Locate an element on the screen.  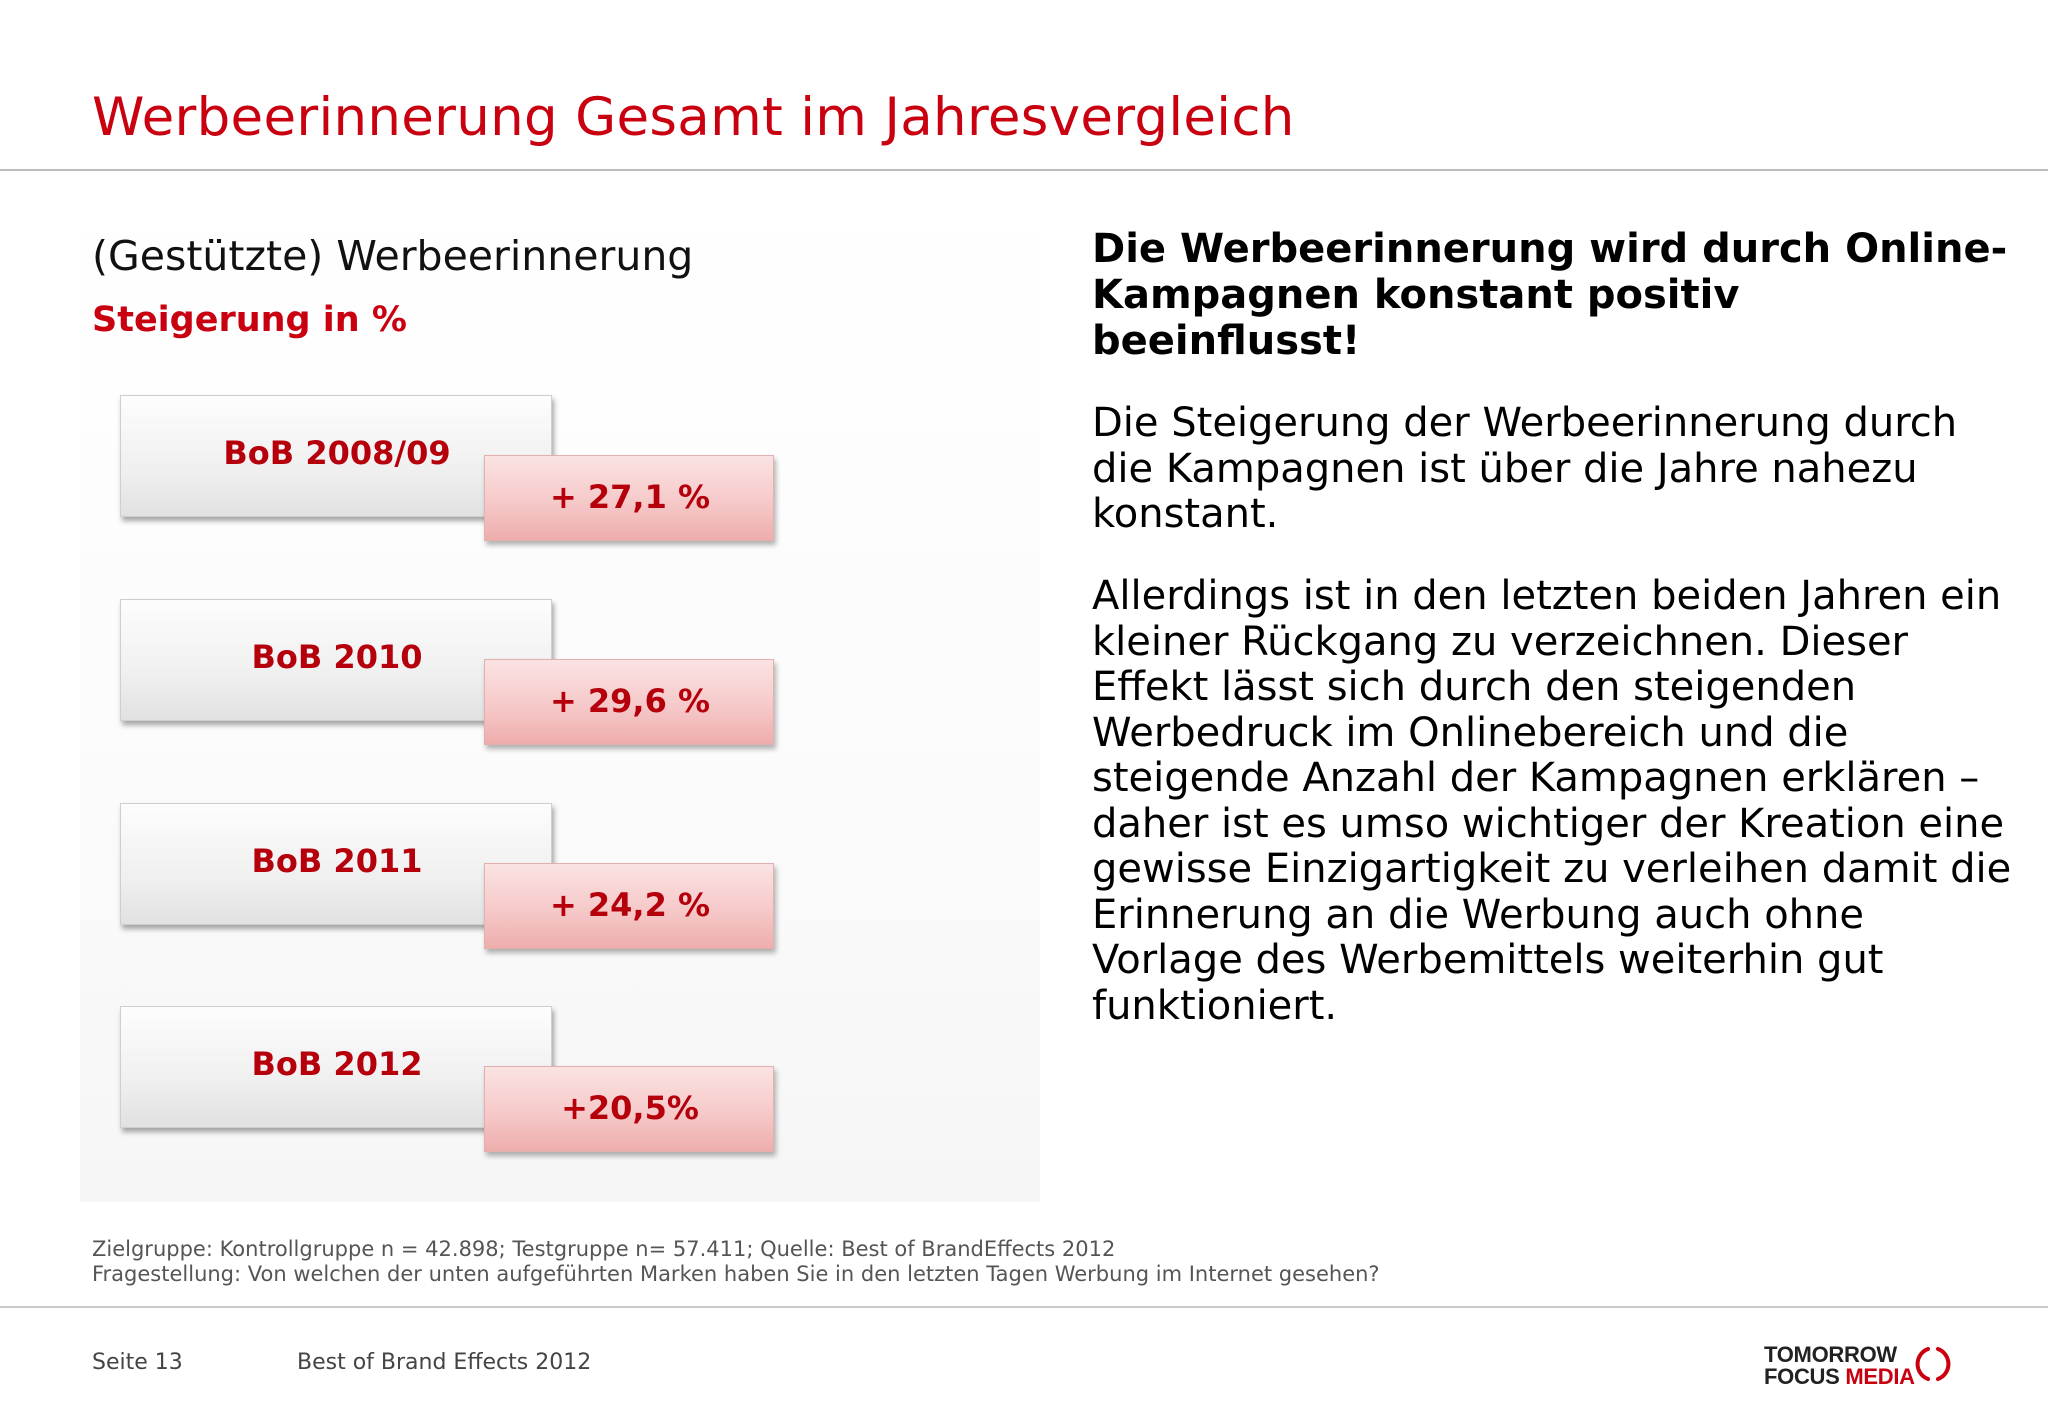
value-box-2011: + 24,2 % is located at coordinates (629, 906).